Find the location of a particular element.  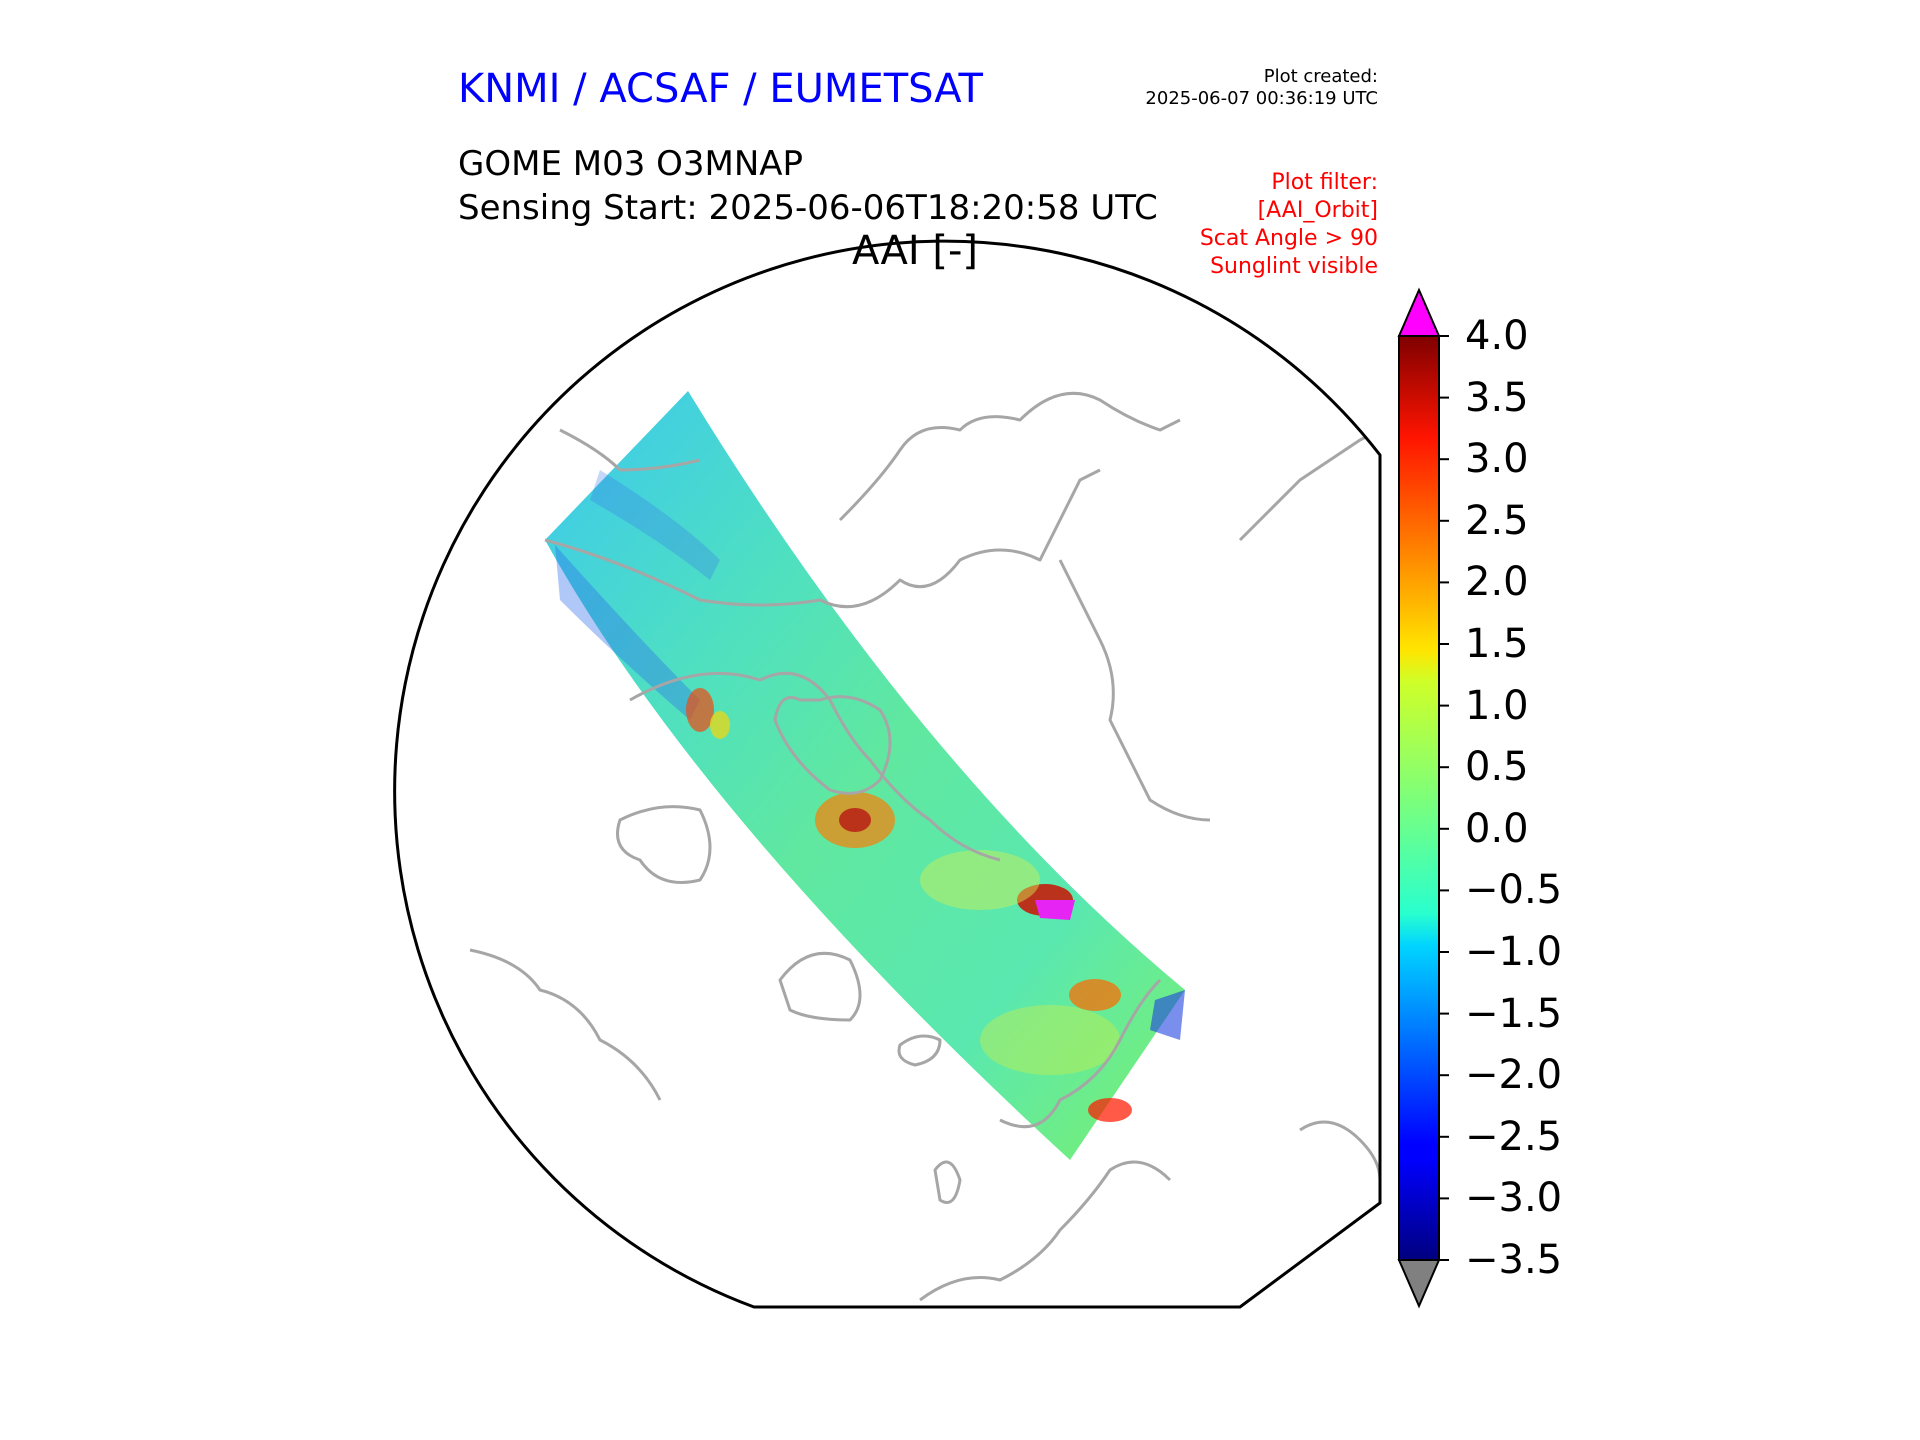

colorbar-tick-marks is located at coordinates (1444, 798).